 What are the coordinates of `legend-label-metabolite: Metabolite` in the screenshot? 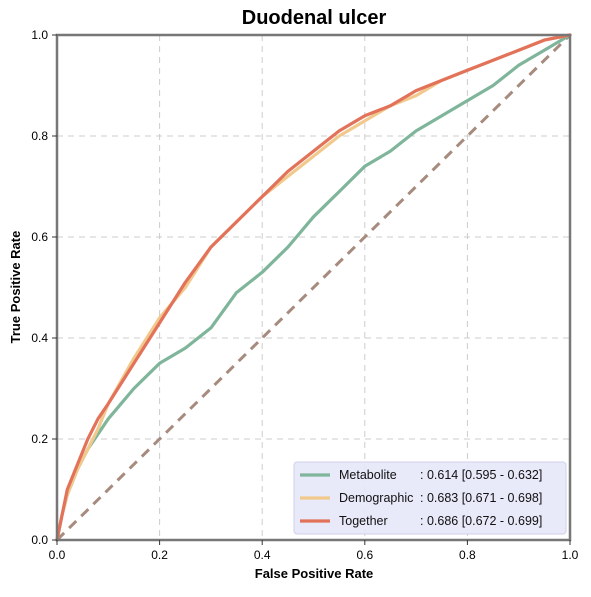 It's located at (368, 475).